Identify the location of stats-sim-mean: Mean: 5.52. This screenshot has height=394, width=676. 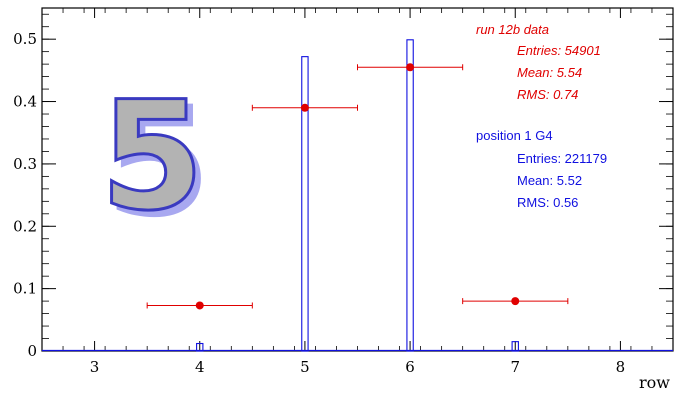
(549, 180).